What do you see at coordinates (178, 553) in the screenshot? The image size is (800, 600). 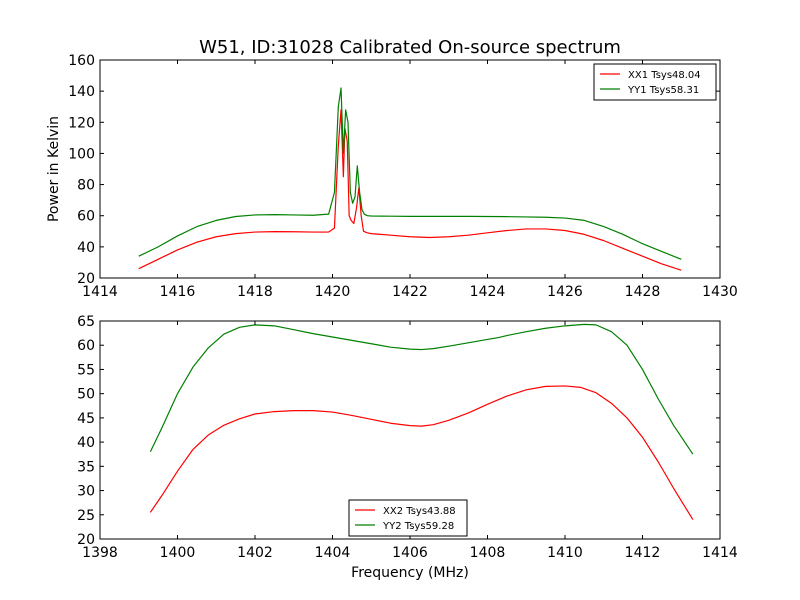 I see `x-tick-label: 1400` at bounding box center [178, 553].